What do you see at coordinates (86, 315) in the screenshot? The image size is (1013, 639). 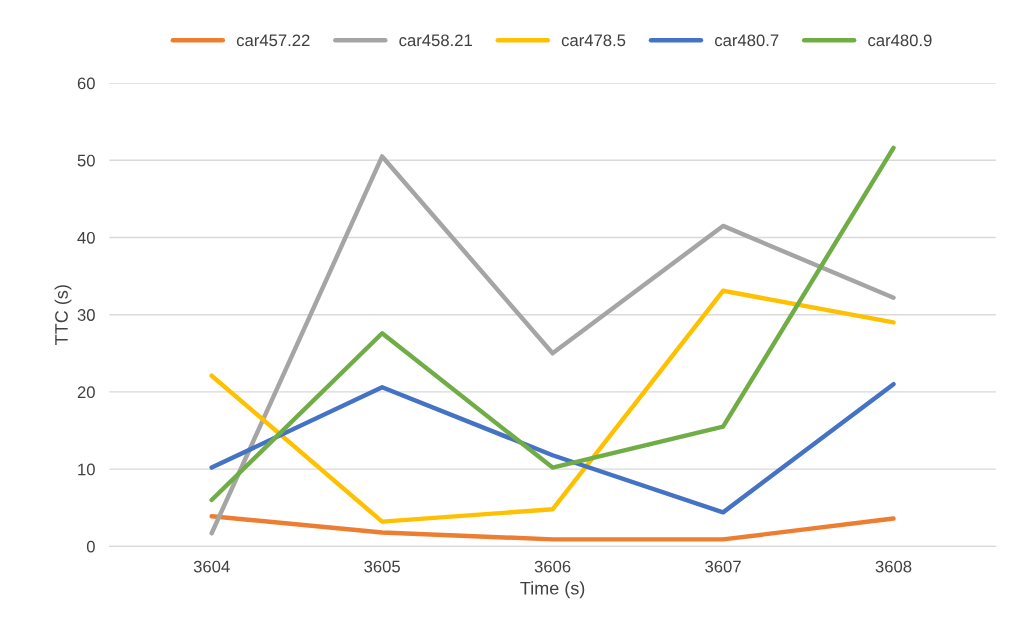 I see `y-tick-label: 30` at bounding box center [86, 315].